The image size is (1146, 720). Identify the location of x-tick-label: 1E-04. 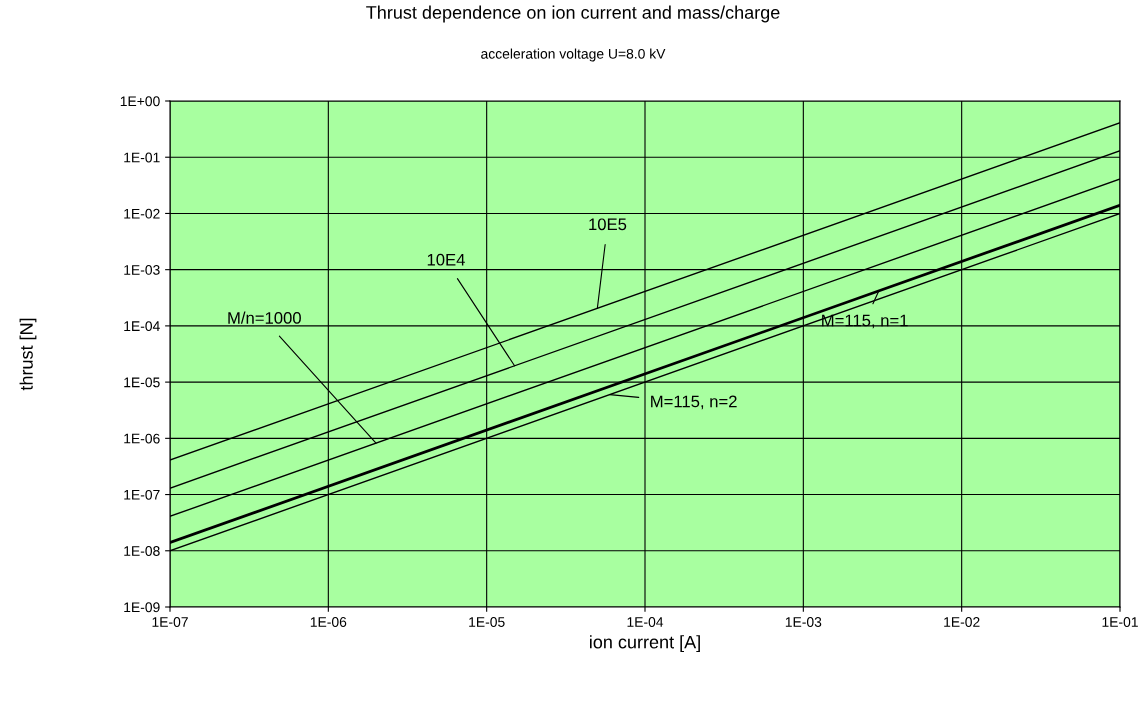
(645, 622).